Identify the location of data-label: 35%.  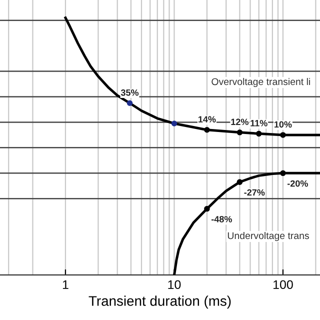
(129, 92).